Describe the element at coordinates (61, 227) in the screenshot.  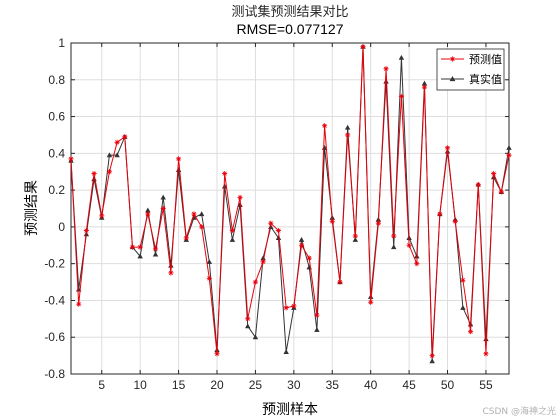
I see `y-tick-label: 0` at that location.